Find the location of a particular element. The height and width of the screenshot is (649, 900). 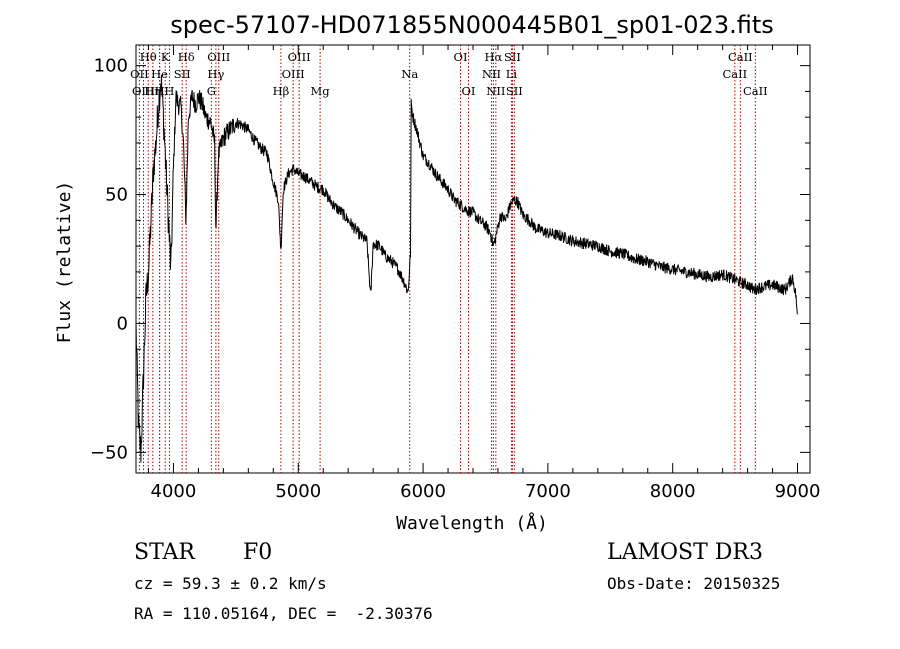

redshift-readout: cz = 59.3 ± 0.2 km/s is located at coordinates (230, 583).